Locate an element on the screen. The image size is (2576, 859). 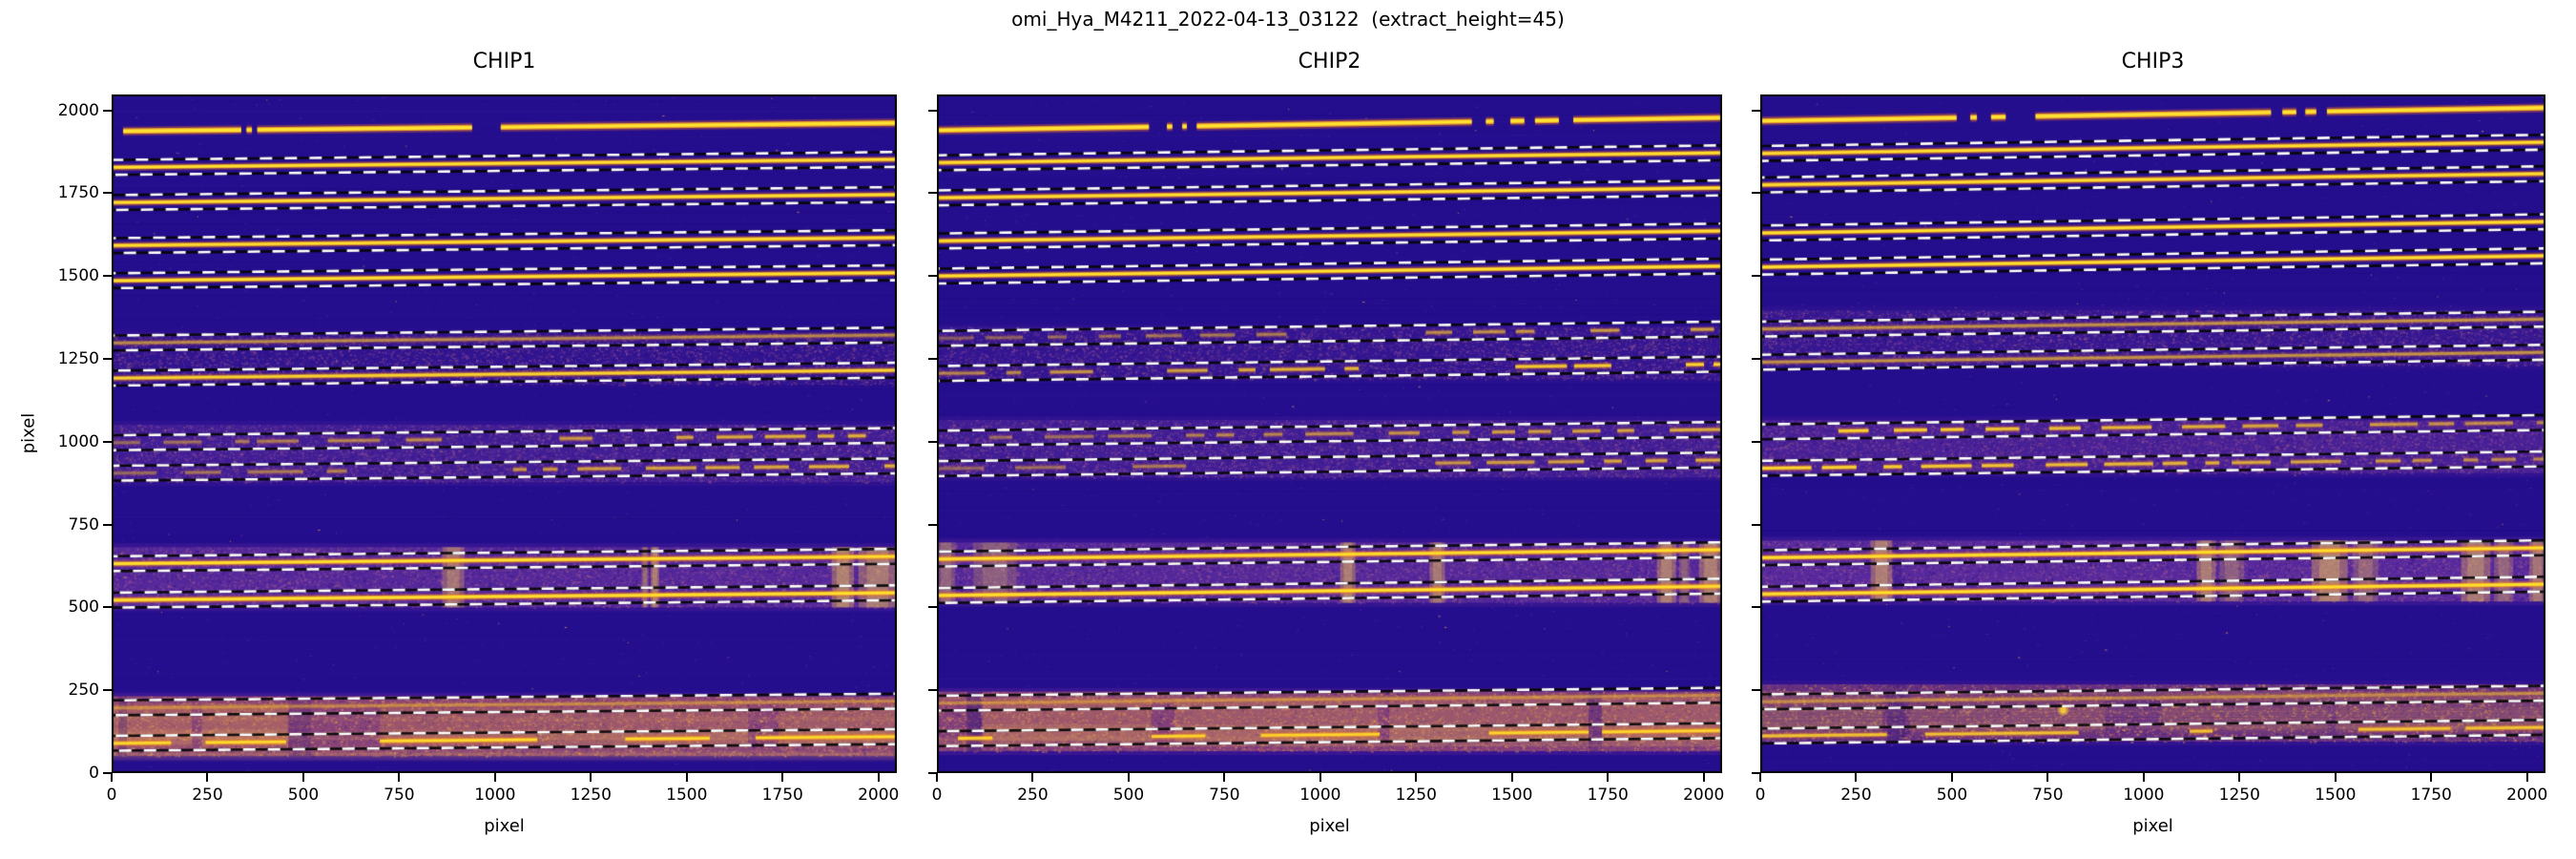
y-tick-label: 1000 is located at coordinates (78, 441).